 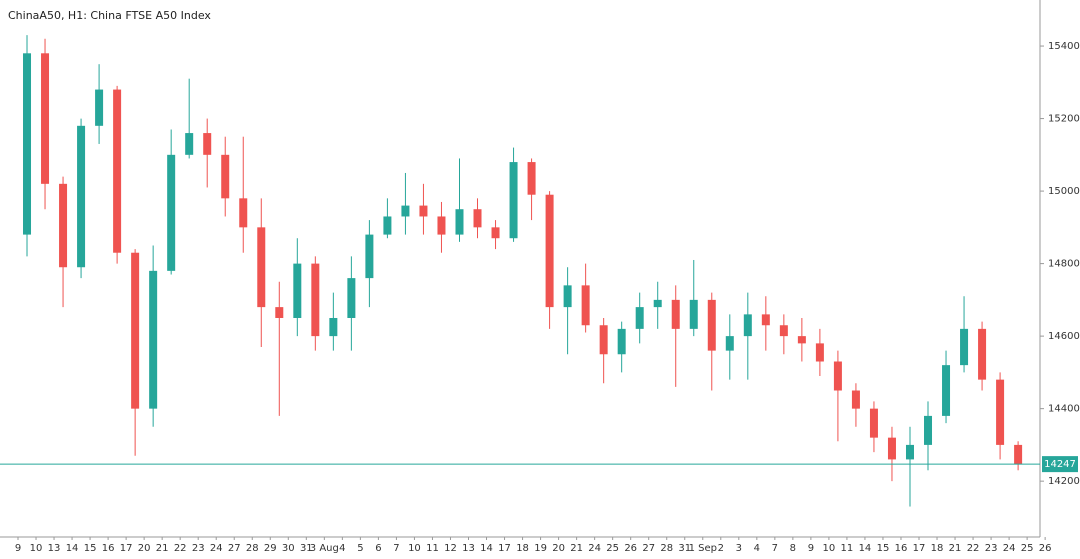 What do you see at coordinates (883, 548) in the screenshot?
I see `x-tick-label: 15` at bounding box center [883, 548].